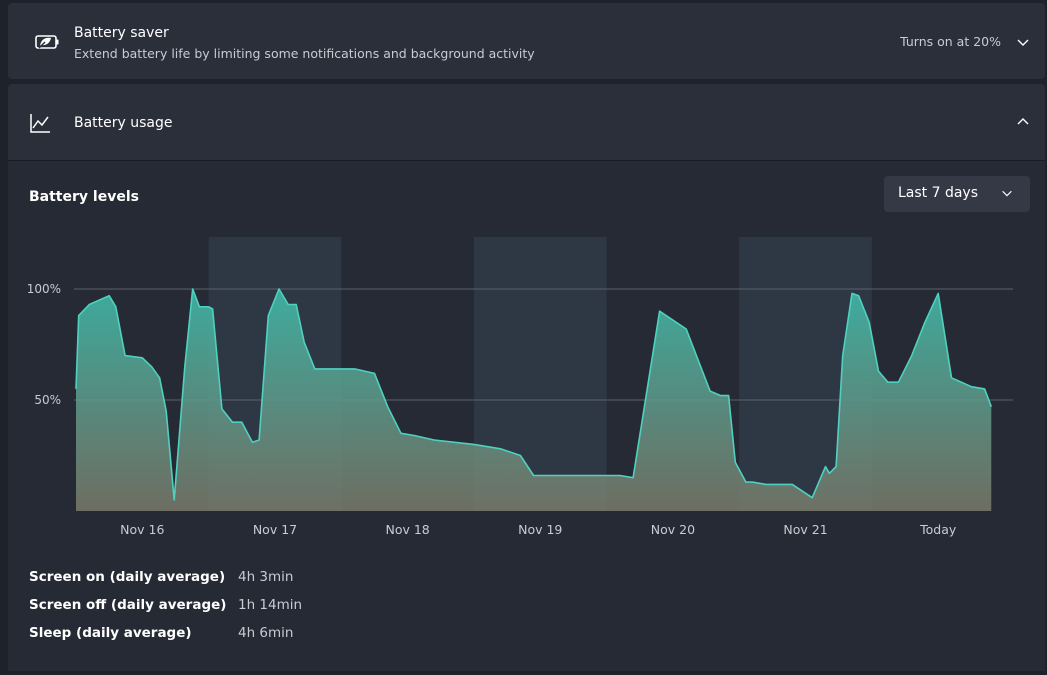 The height and width of the screenshot is (675, 1047). Describe the element at coordinates (47, 400) in the screenshot. I see `y-tick-label: 50%` at that location.